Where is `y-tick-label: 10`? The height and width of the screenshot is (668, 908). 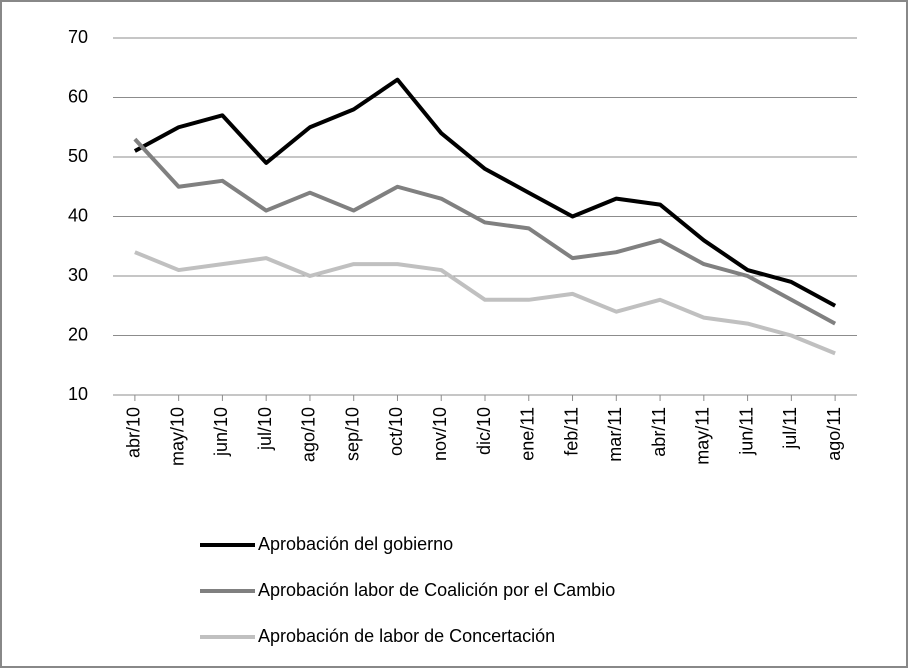 y-tick-label: 10 is located at coordinates (78, 394).